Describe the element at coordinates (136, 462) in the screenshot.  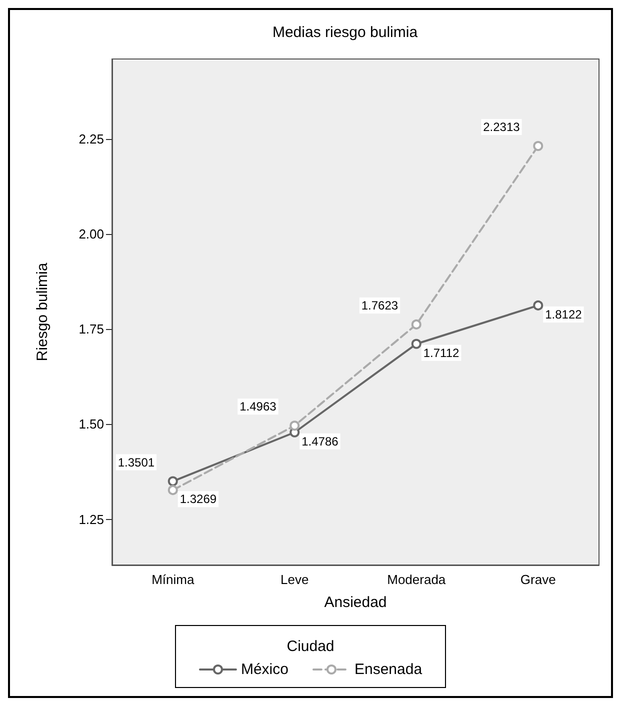
I see `data-label: 1.3501` at that location.